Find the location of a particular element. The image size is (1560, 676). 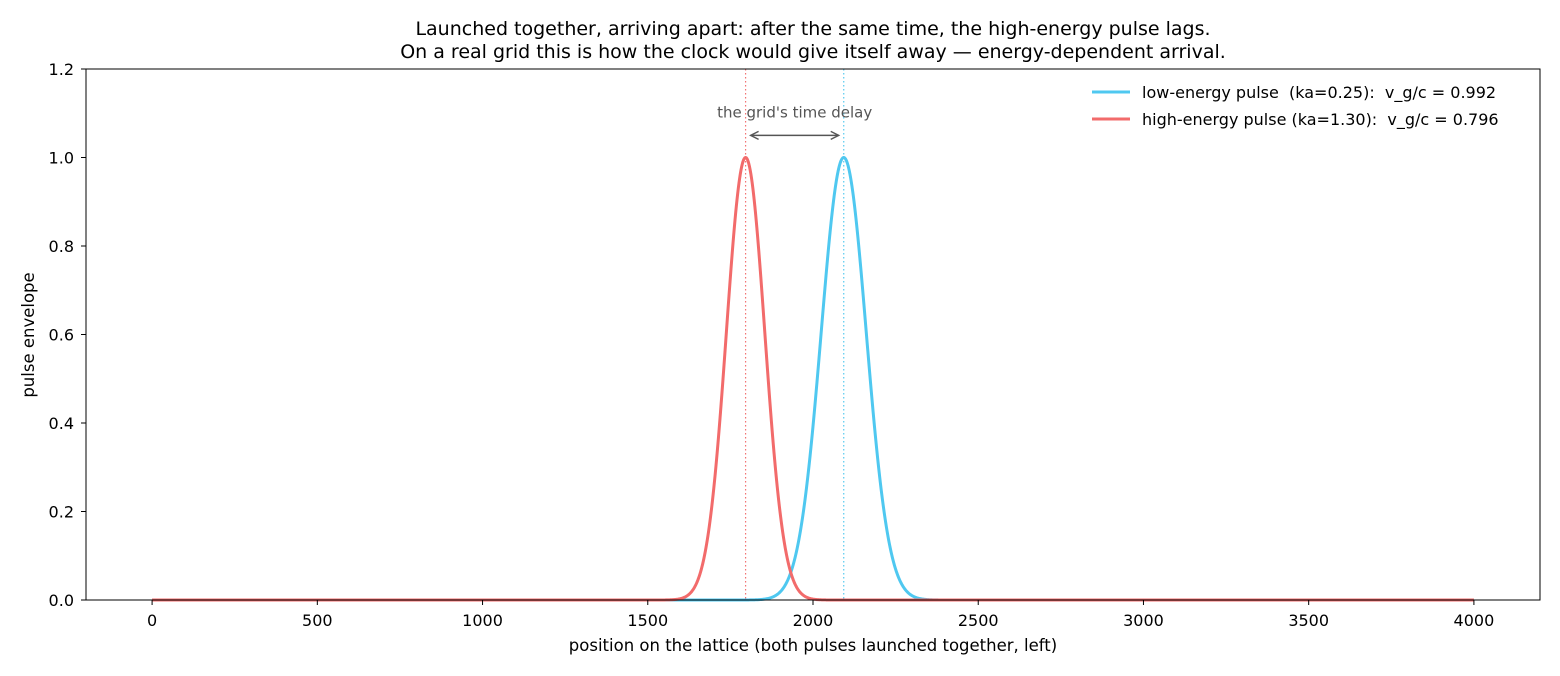

y-tick-label: 1.0 is located at coordinates (61, 158).